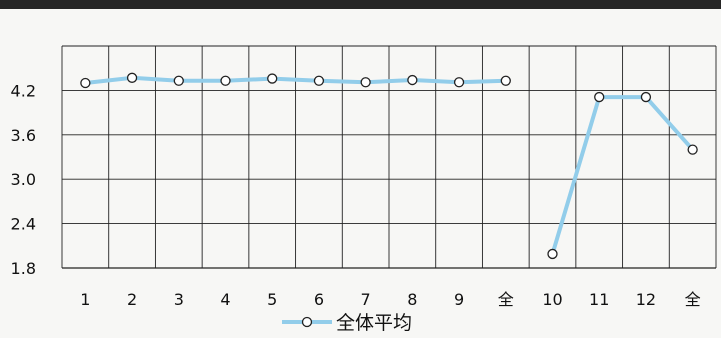 The height and width of the screenshot is (338, 721). Describe the element at coordinates (85, 299) in the screenshot. I see `x-tick-label: 1` at that location.